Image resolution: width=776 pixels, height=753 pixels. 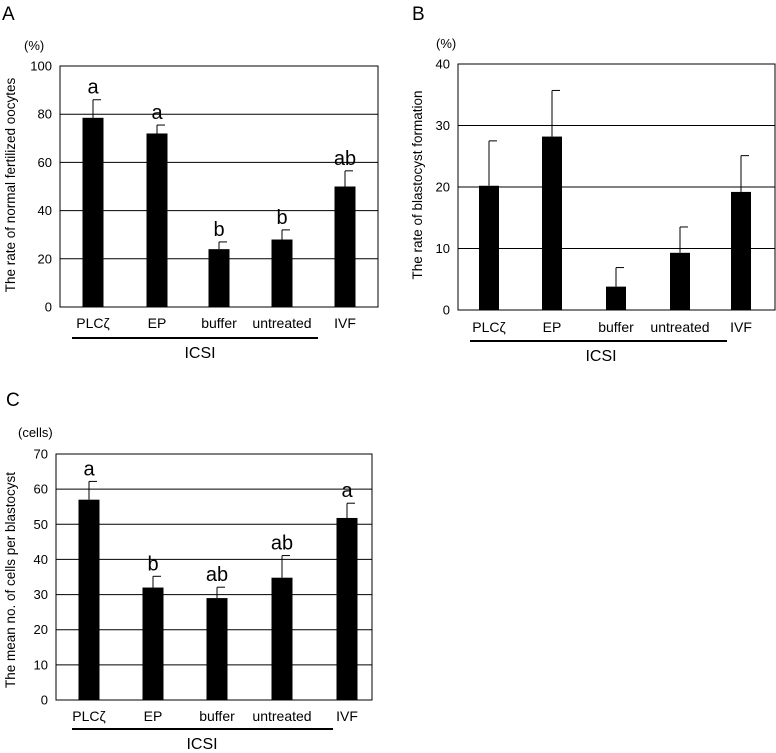 What do you see at coordinates (41, 524) in the screenshot?
I see `panel-c-ytick-label: 50` at bounding box center [41, 524].